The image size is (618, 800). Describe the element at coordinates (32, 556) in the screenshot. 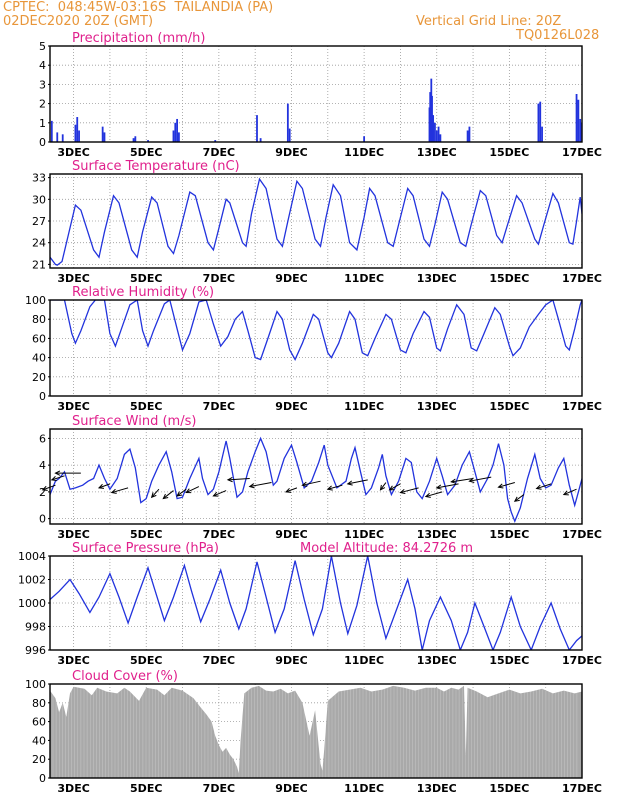

I see `y-tick-label: 1004` at that location.